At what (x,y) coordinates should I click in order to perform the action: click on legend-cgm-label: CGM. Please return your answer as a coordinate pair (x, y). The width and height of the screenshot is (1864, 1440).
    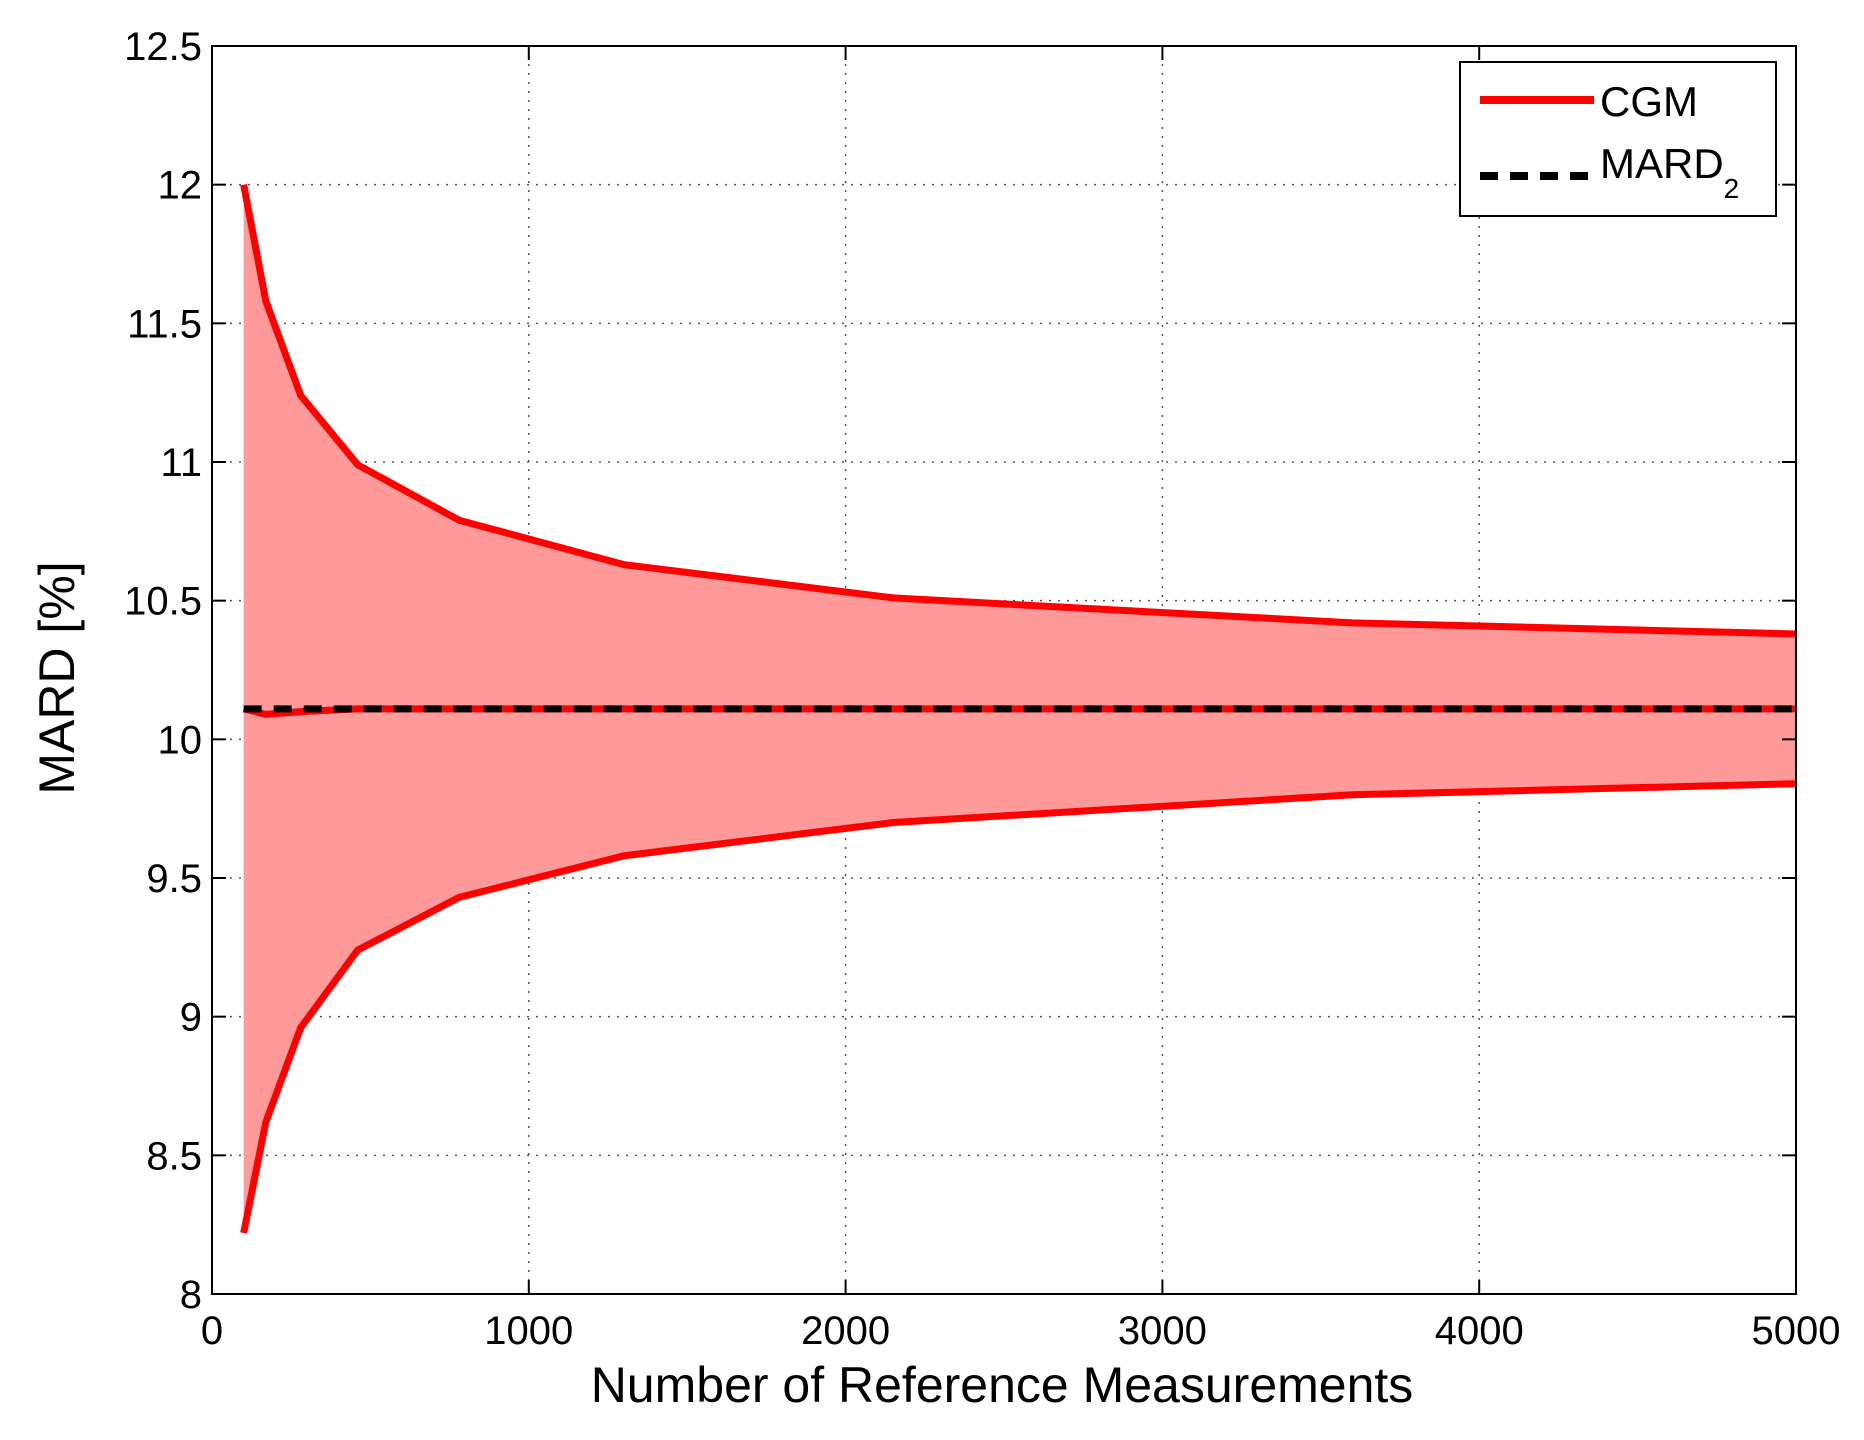
    Looking at the image, I should click on (1649, 101).